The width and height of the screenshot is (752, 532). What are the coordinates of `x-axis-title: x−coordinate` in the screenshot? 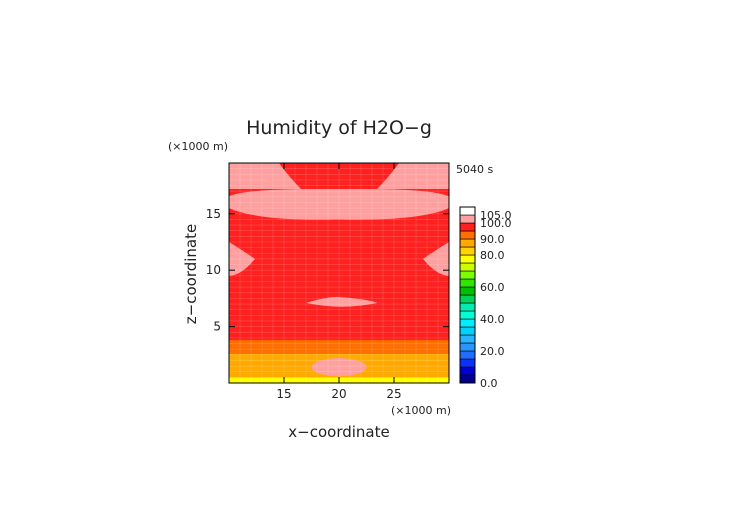 It's located at (338, 432).